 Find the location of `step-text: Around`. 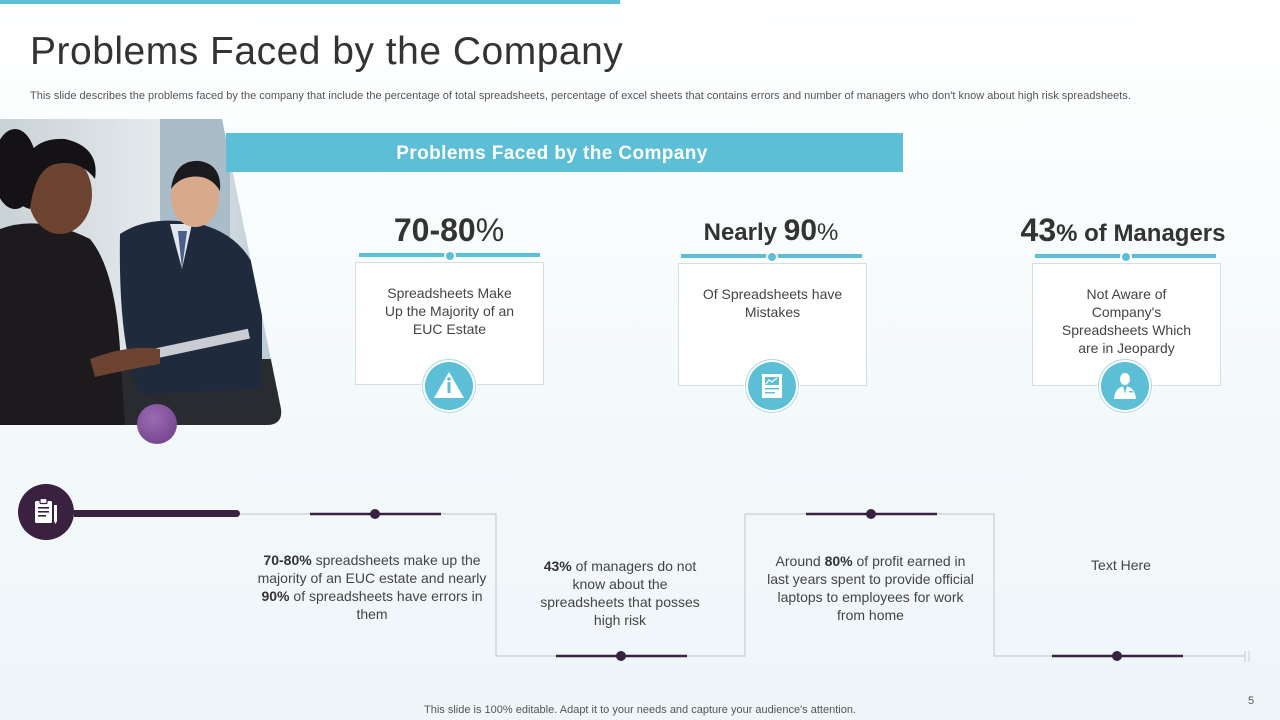

step-text: Around is located at coordinates (800, 561).